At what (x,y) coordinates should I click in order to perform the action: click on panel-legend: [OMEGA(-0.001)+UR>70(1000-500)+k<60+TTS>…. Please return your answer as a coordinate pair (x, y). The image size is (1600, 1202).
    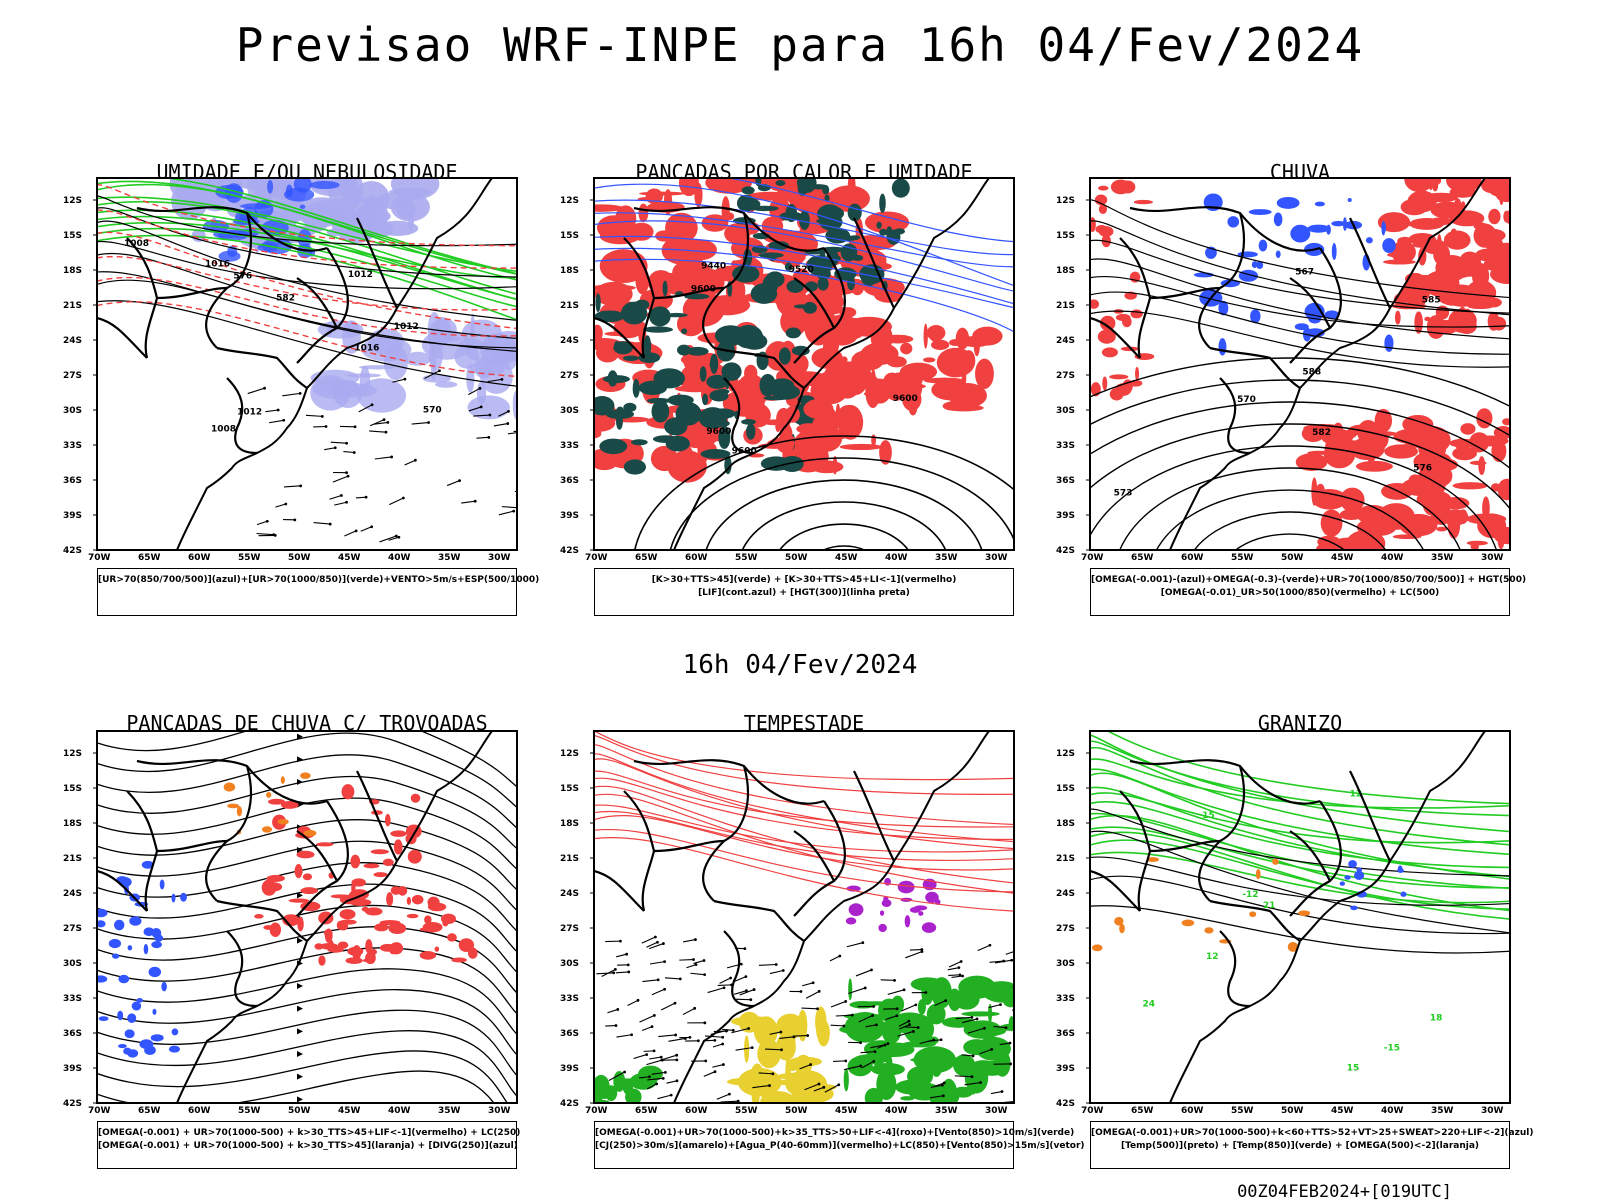
    Looking at the image, I should click on (1300, 1145).